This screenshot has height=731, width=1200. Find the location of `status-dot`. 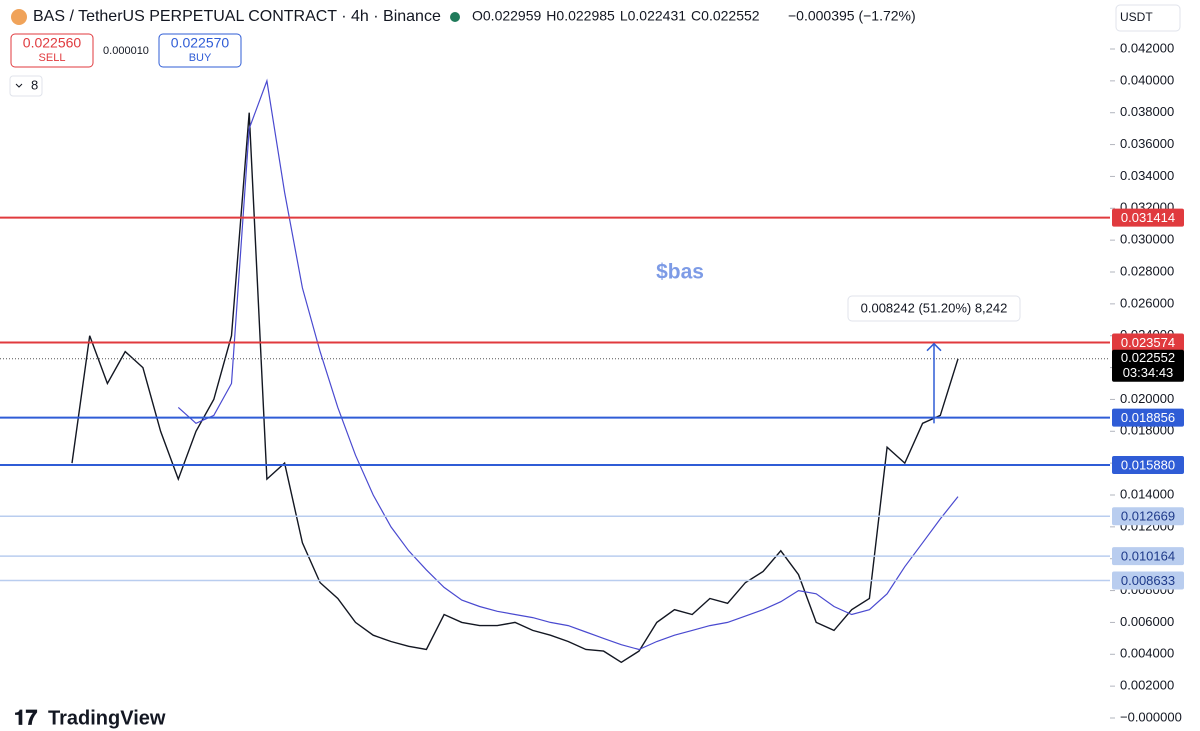

status-dot is located at coordinates (455, 17).